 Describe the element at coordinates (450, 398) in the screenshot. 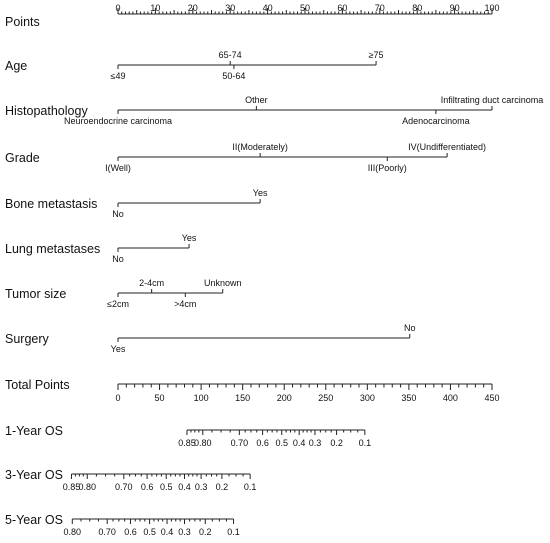

I see `total-tick-label: 400` at that location.